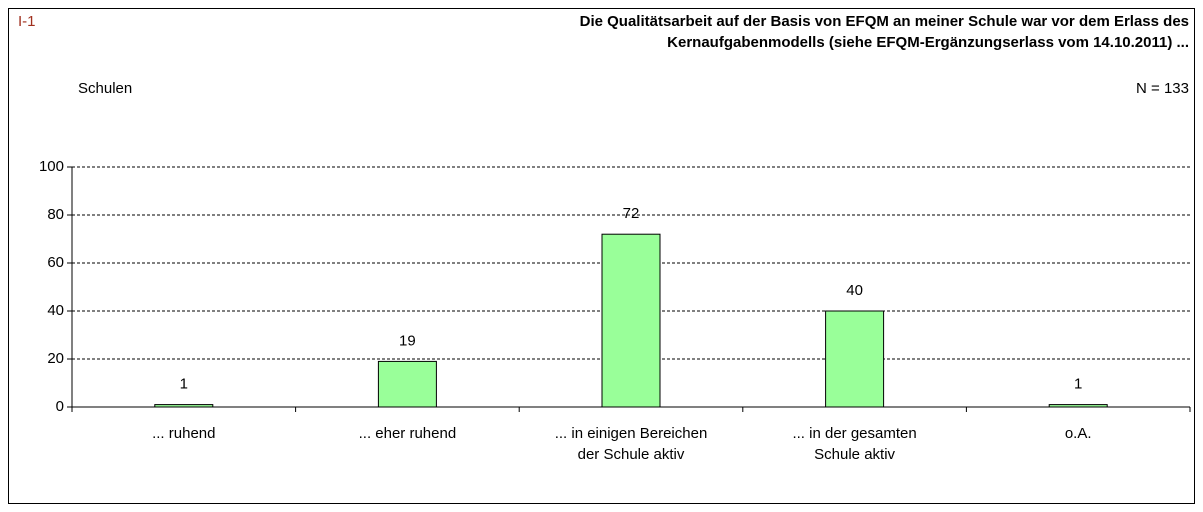  I want to click on y-axis-label: Schulen, so click(105, 88).